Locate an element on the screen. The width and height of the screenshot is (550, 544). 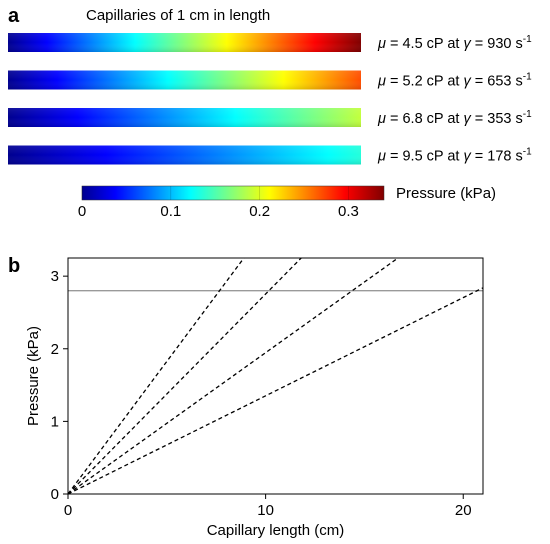
capillary-label: μ = 6.8 cP at γ = 353 s-1 is located at coordinates (454, 118).